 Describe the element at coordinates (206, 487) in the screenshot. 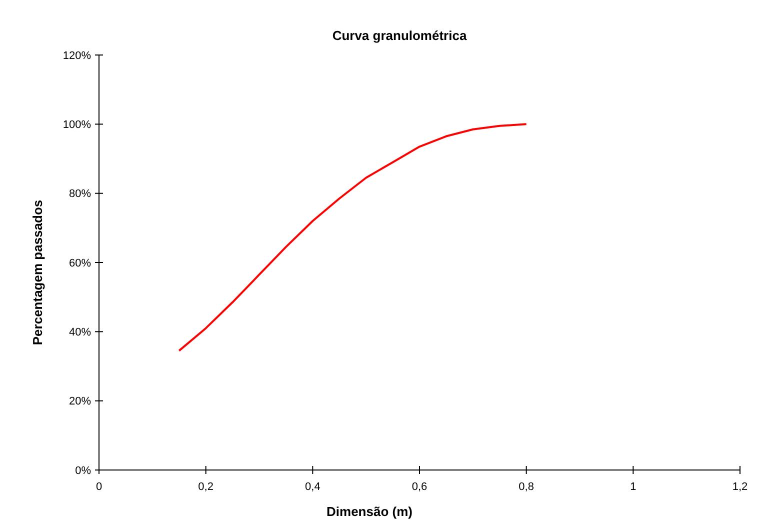

I see `x-tick-label: 0,2` at that location.